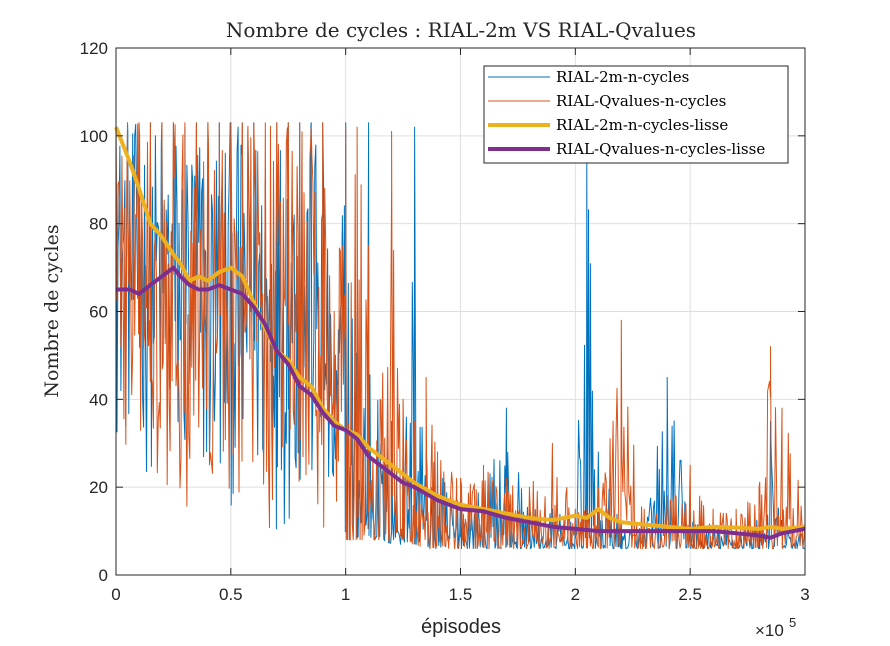  Describe the element at coordinates (792, 622) in the screenshot. I see `x-exponent-power: 5` at that location.